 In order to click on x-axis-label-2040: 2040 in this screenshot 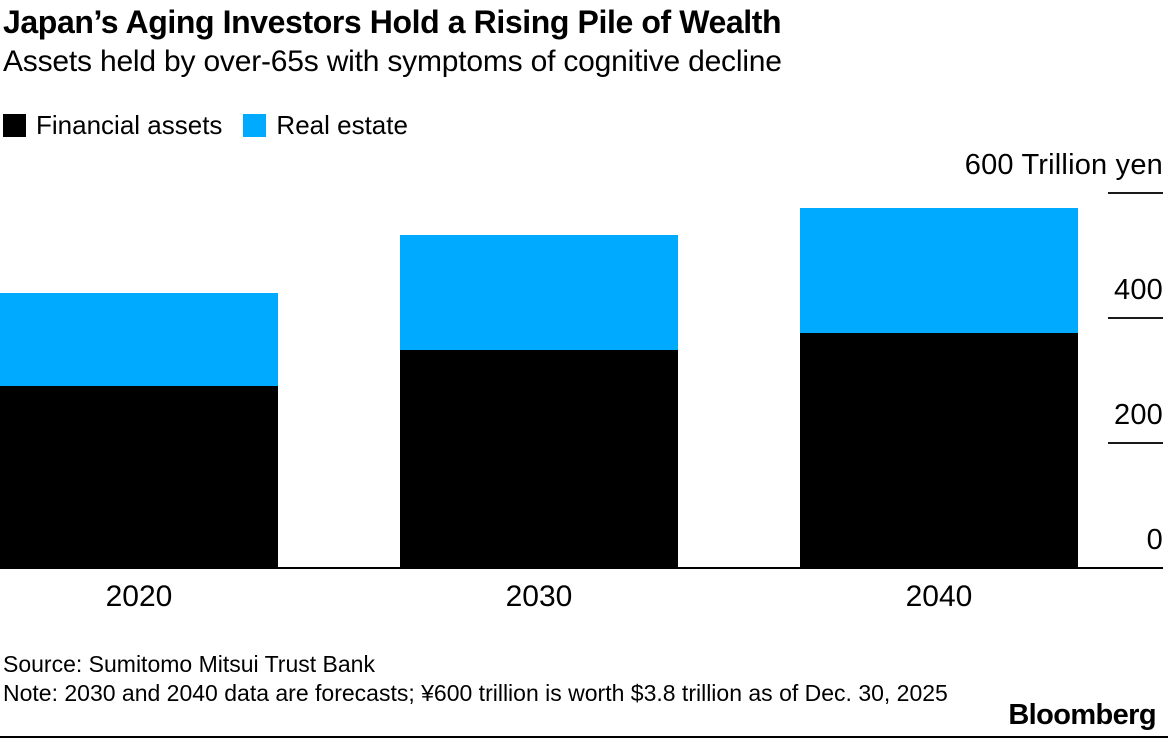, I will do `click(939, 596)`.